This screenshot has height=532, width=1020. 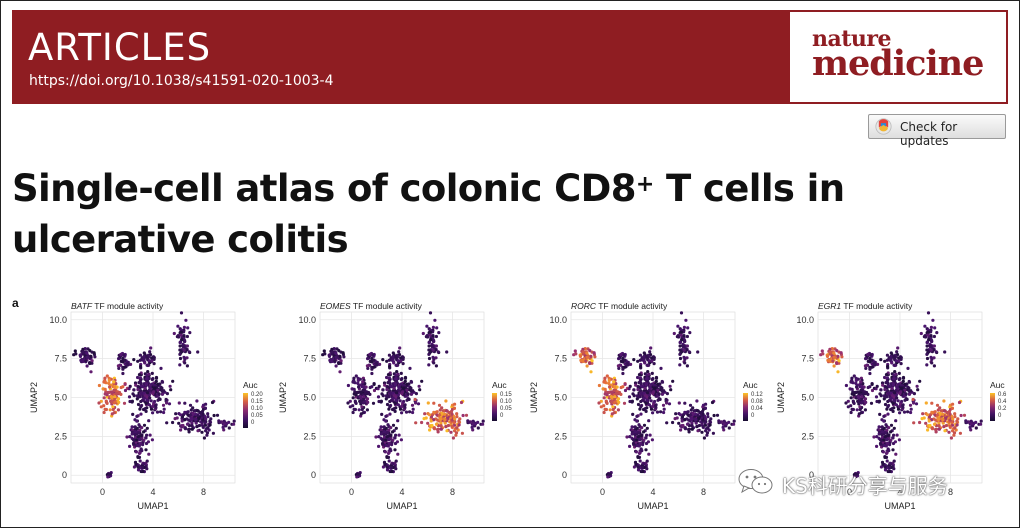 What do you see at coordinates (937, 131) in the screenshot?
I see `check-for-updates-button: Check for updates` at bounding box center [937, 131].